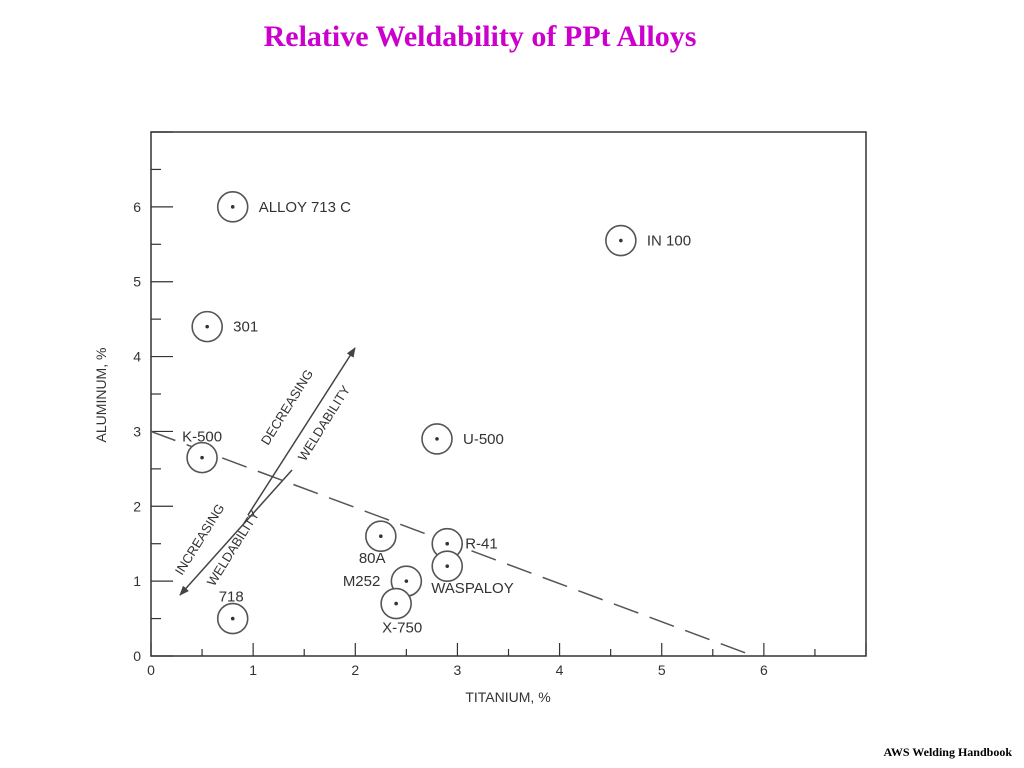 This screenshot has width=1024, height=768. I want to click on slide-title: Relative Weldability of PPt Alloys, so click(480, 36).